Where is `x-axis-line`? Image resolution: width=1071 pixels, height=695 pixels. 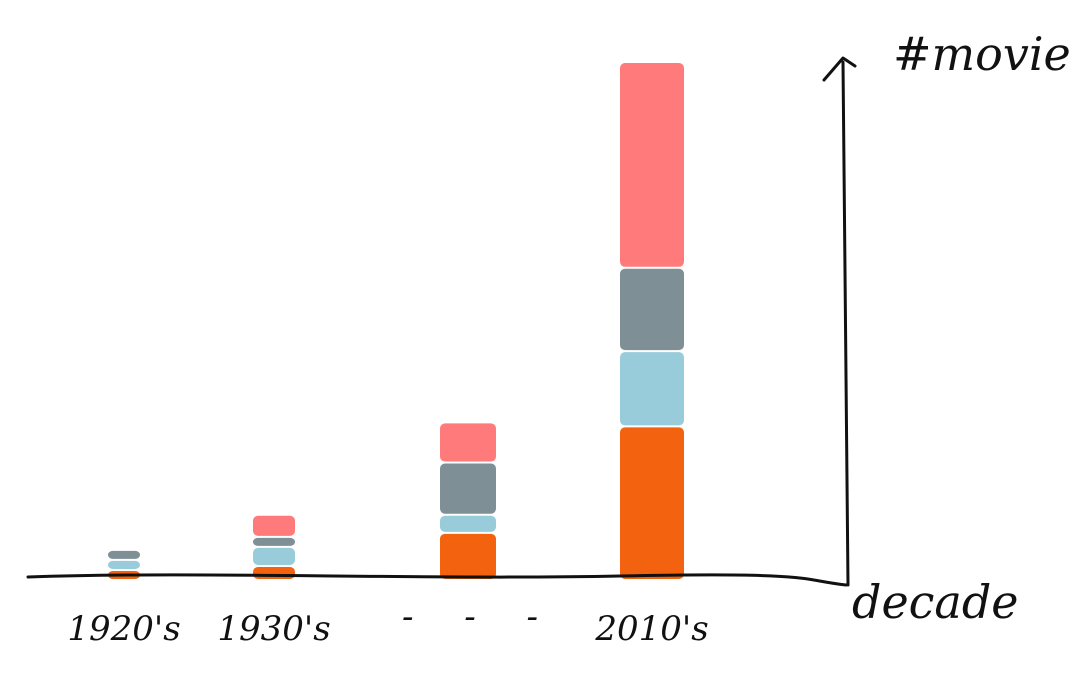
x-axis-line is located at coordinates (437, 580).